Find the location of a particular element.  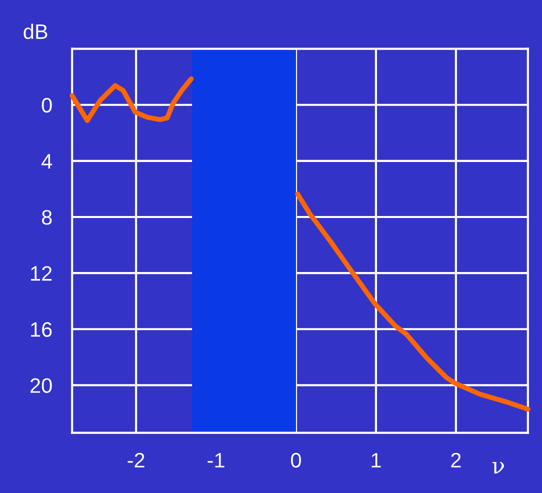

y-tick-label: 4 is located at coordinates (47, 161).